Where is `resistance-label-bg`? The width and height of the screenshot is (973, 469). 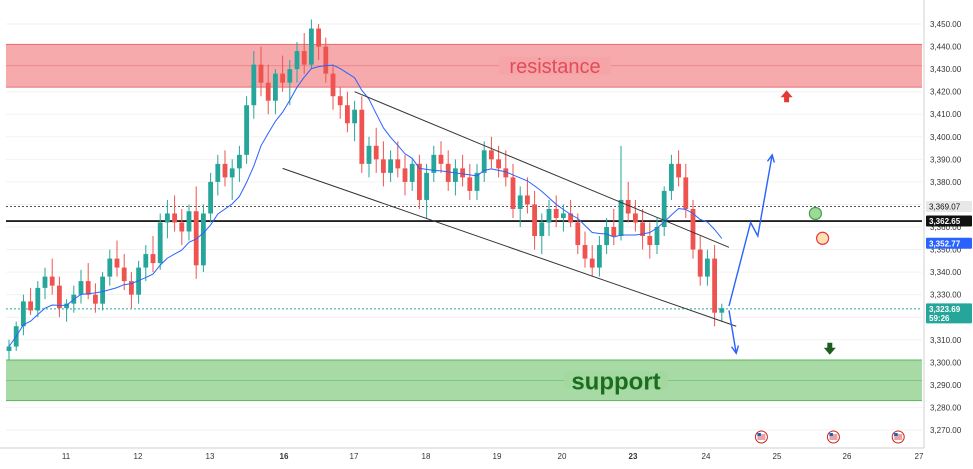
resistance-label-bg is located at coordinates (555, 65).